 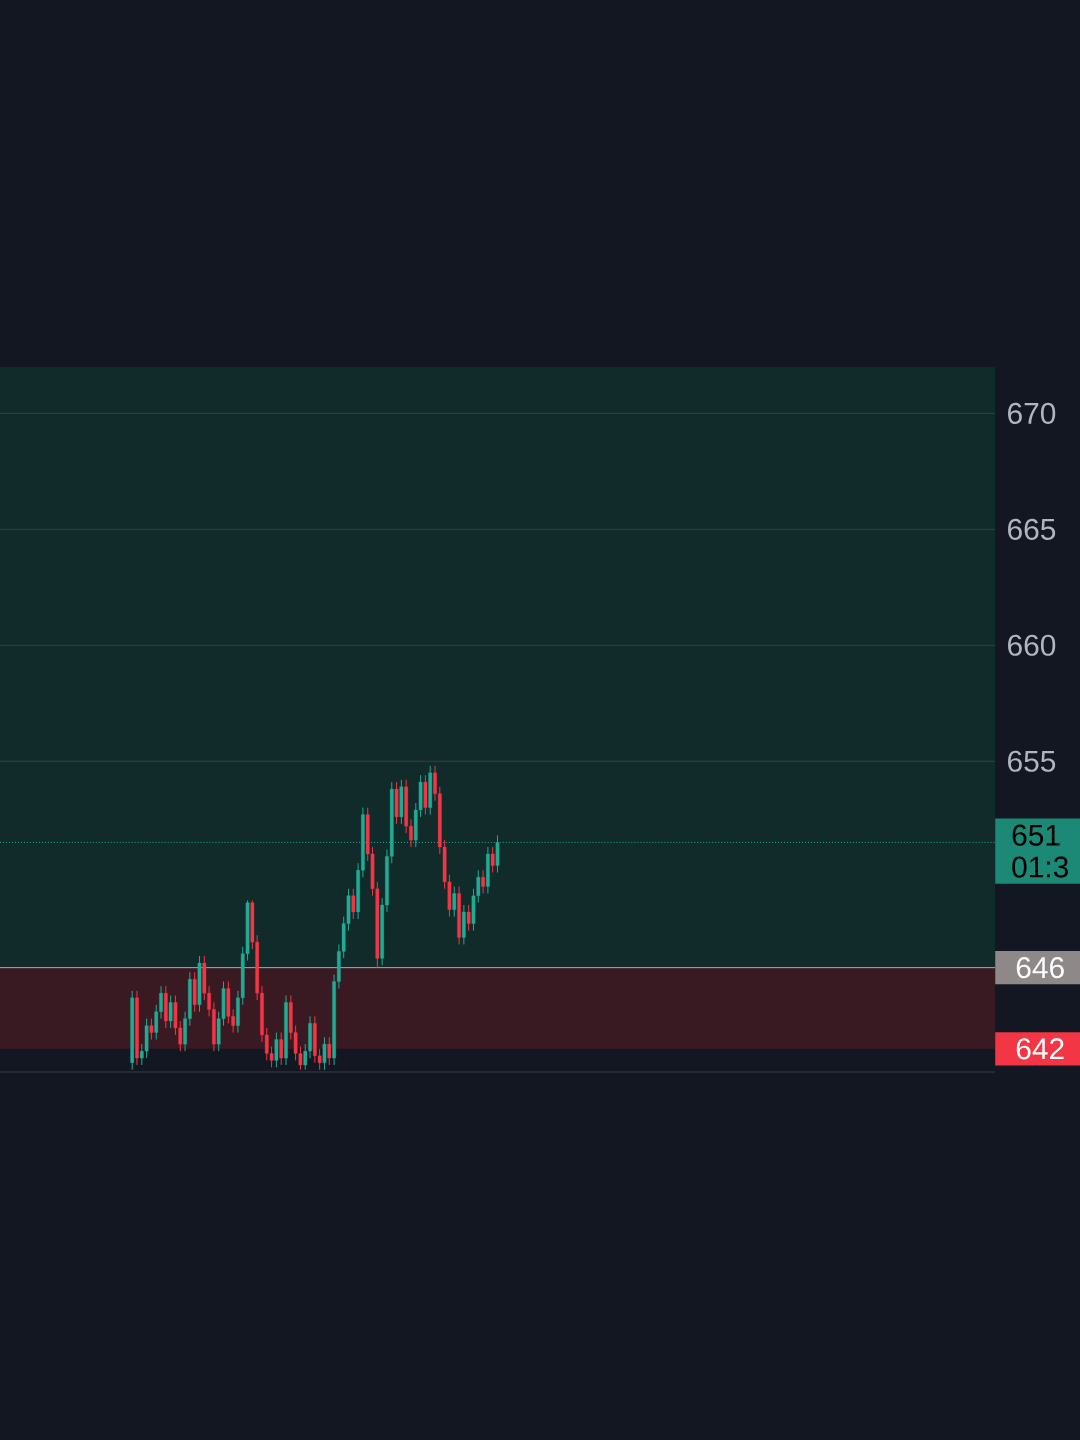 I want to click on y-tick-label: 670, so click(x=1032, y=413).